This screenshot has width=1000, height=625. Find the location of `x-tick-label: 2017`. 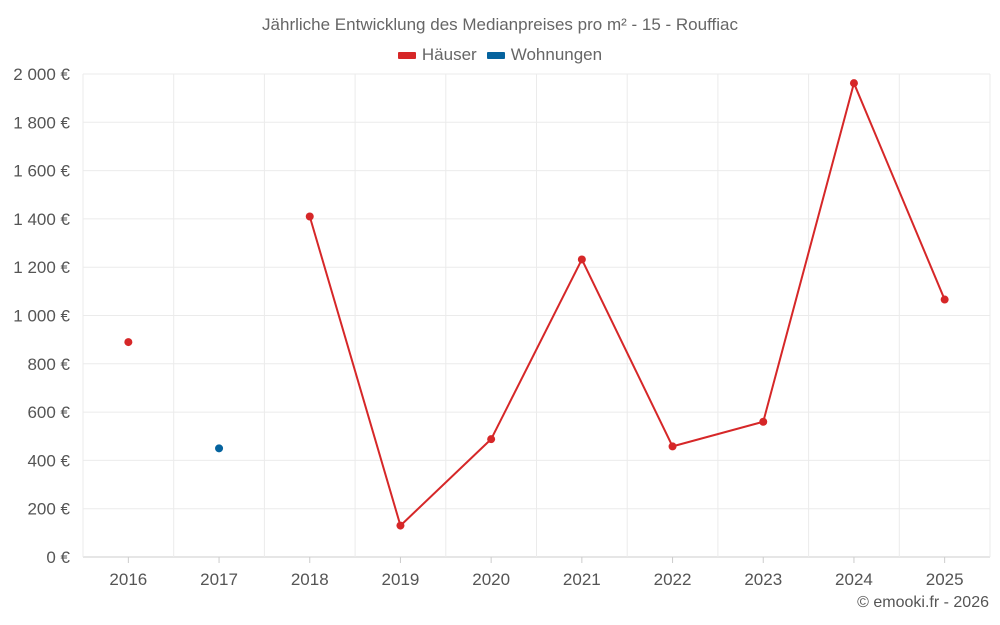

x-tick-label: 2017 is located at coordinates (219, 579).